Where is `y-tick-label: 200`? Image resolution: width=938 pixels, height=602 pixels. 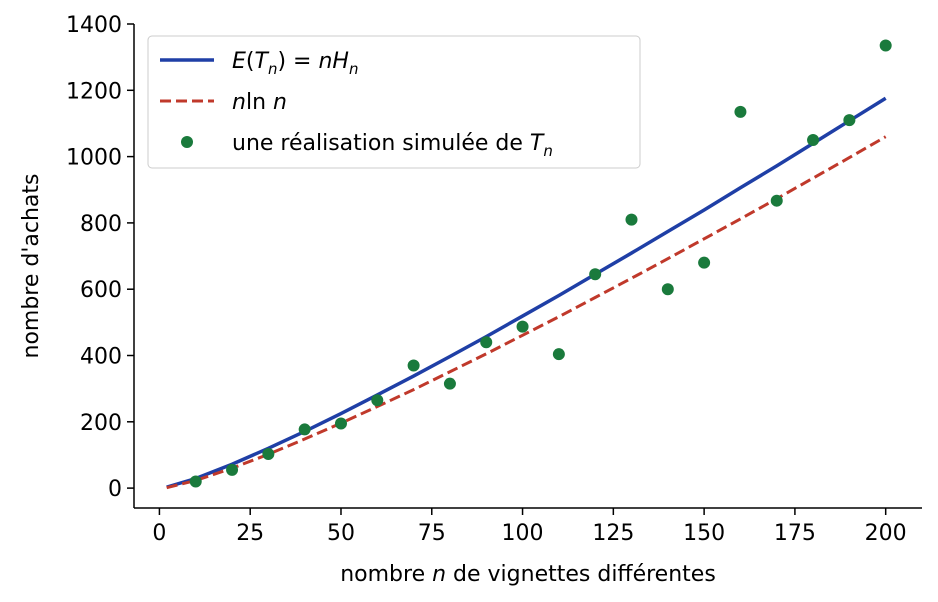
y-tick-label: 200 is located at coordinates (101, 423).